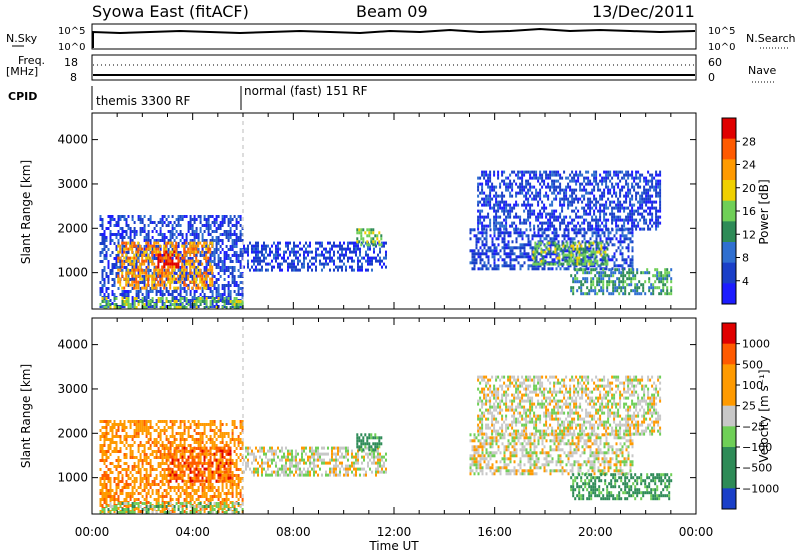  I want to click on power-colorbar-tick-label: 12, so click(749, 234).